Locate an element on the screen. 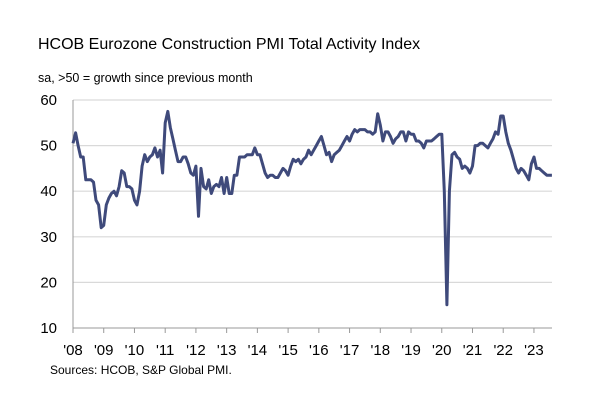 This screenshot has width=607, height=416. x-tick-label: '22 is located at coordinates (503, 350).